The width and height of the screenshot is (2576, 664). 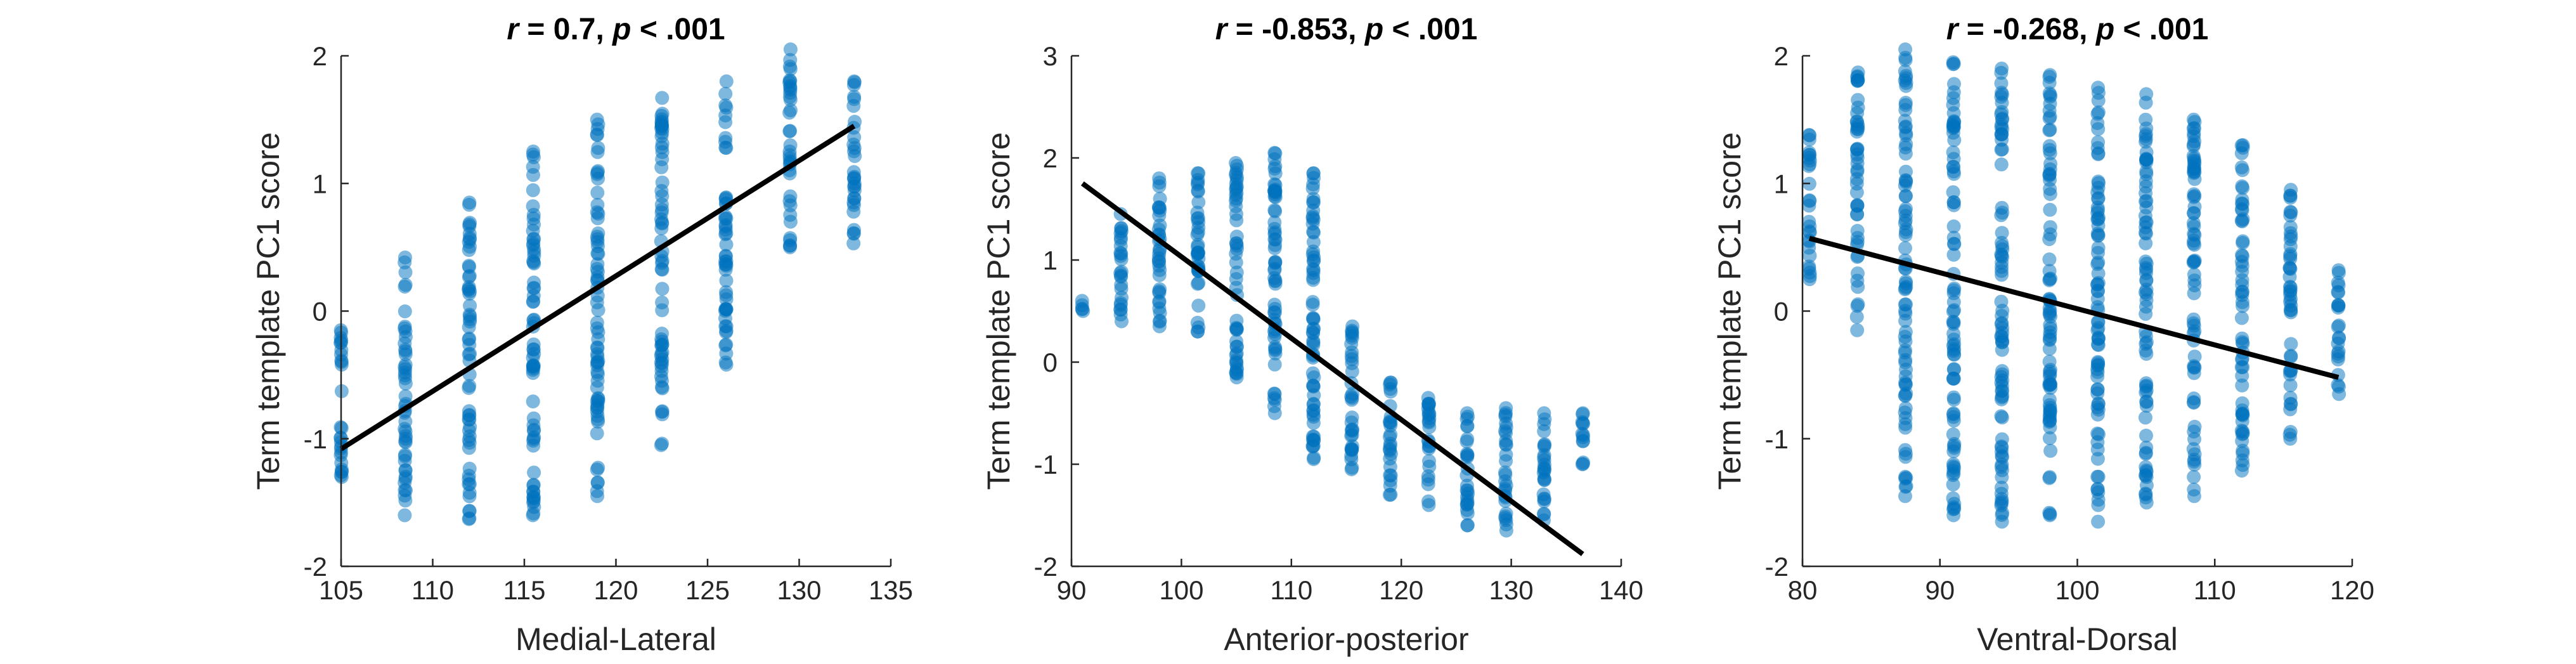 I want to click on x-tick-label: 130, so click(x=799, y=590).